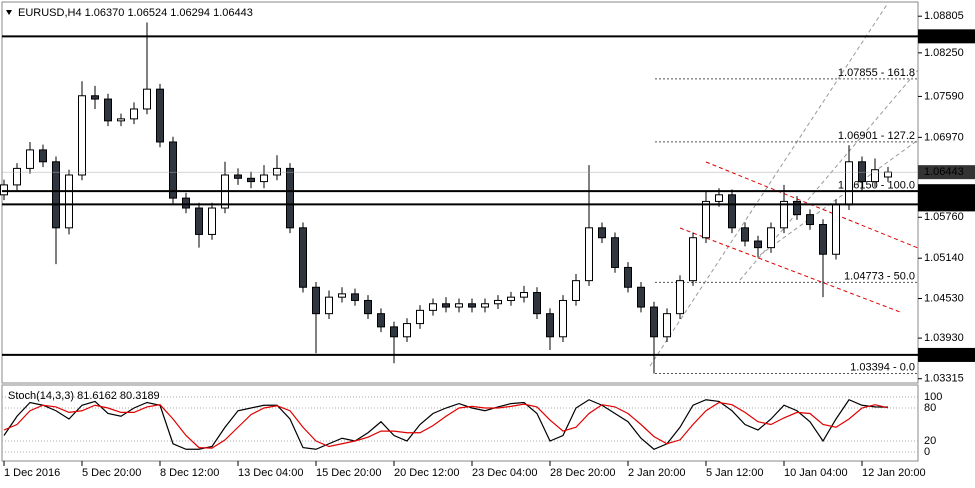 Image resolution: width=975 pixels, height=488 pixels. What do you see at coordinates (882, 367) in the screenshot?
I see `fibo-label: 1.03394 - 0.0` at bounding box center [882, 367].